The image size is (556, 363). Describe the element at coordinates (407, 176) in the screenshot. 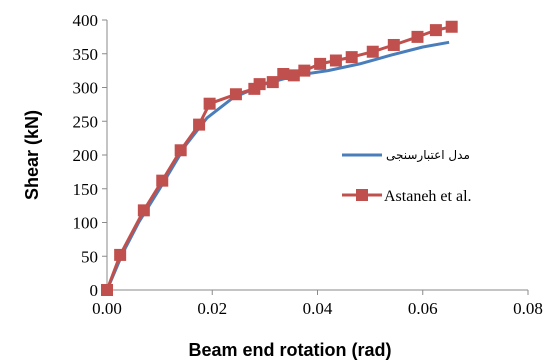

I see `legend: مدل اعتبارسنجی Astaneh et al.` at that location.